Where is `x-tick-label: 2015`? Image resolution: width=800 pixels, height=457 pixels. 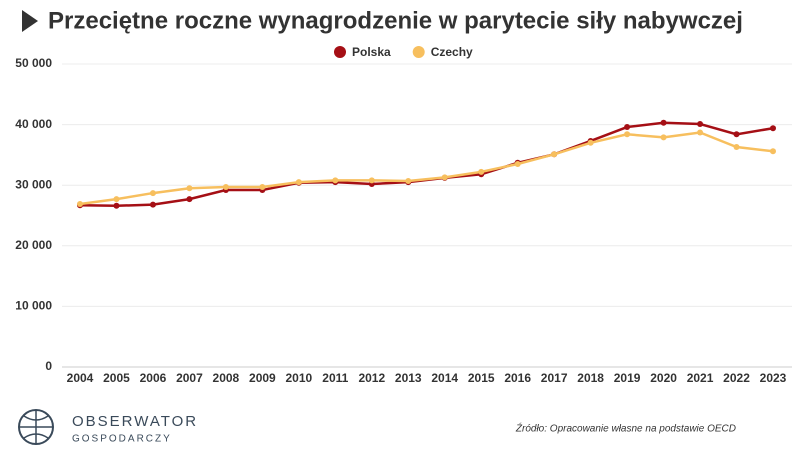
x-tick-label: 2015 is located at coordinates (481, 378).